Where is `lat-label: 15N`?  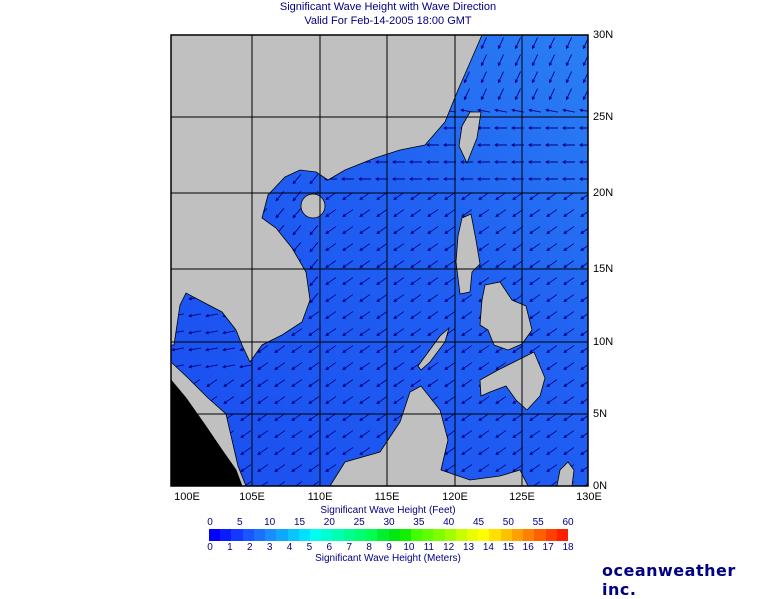 lat-label: 15N is located at coordinates (603, 269).